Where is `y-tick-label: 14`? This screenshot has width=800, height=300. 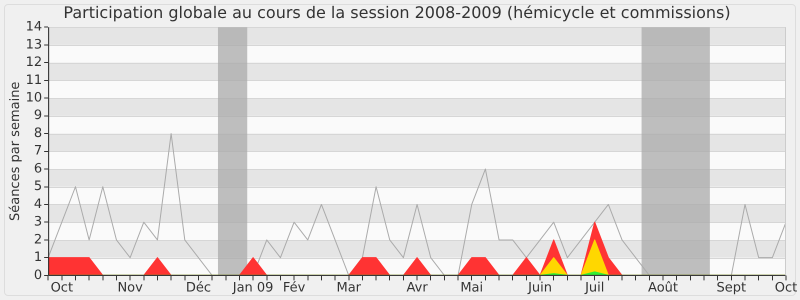 y-tick-label: 14 is located at coordinates (34, 27).